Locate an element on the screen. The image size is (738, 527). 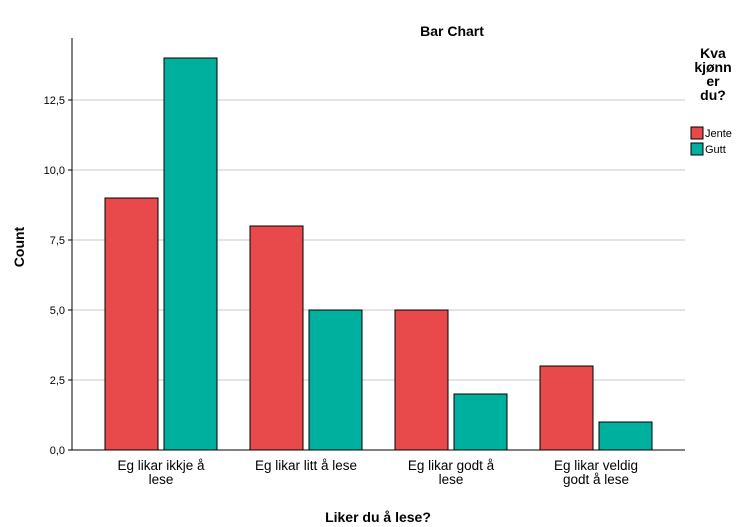
y-tick-label: 10,0 is located at coordinates (54, 171).